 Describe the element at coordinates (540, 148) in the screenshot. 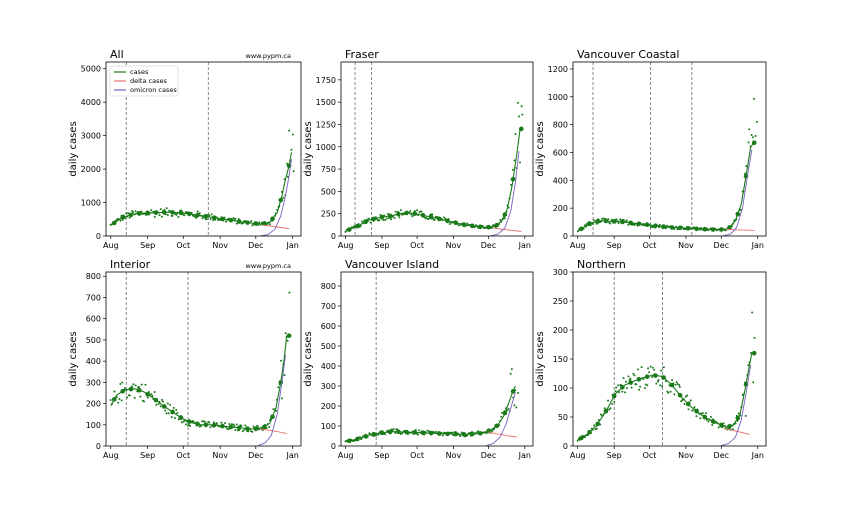

I see `y-axis-label: daily cases` at that location.